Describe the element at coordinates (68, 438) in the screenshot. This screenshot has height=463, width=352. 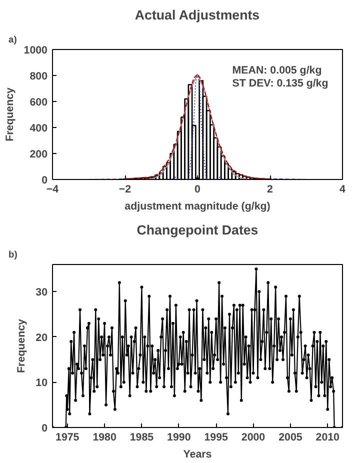
I see `x-tick-label: 1975` at that location.